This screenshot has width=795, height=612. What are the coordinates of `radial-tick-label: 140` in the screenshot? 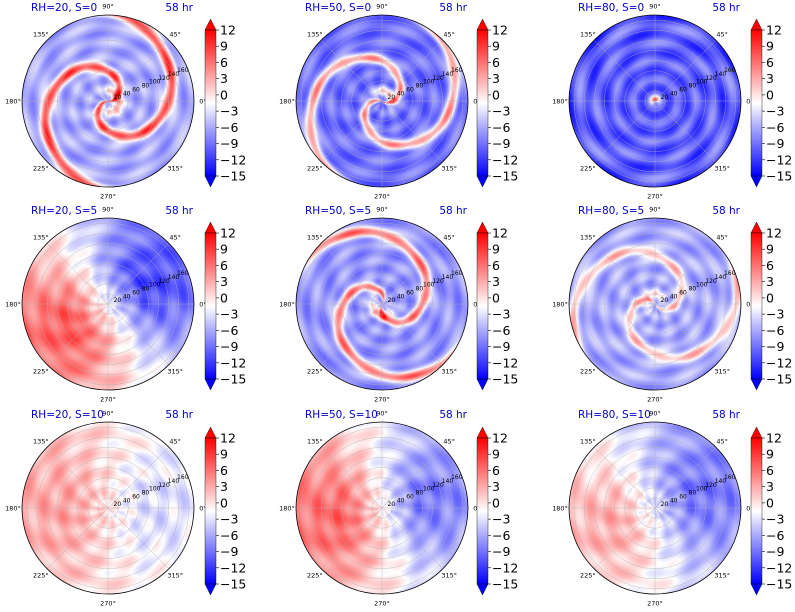 It's located at (448, 481).